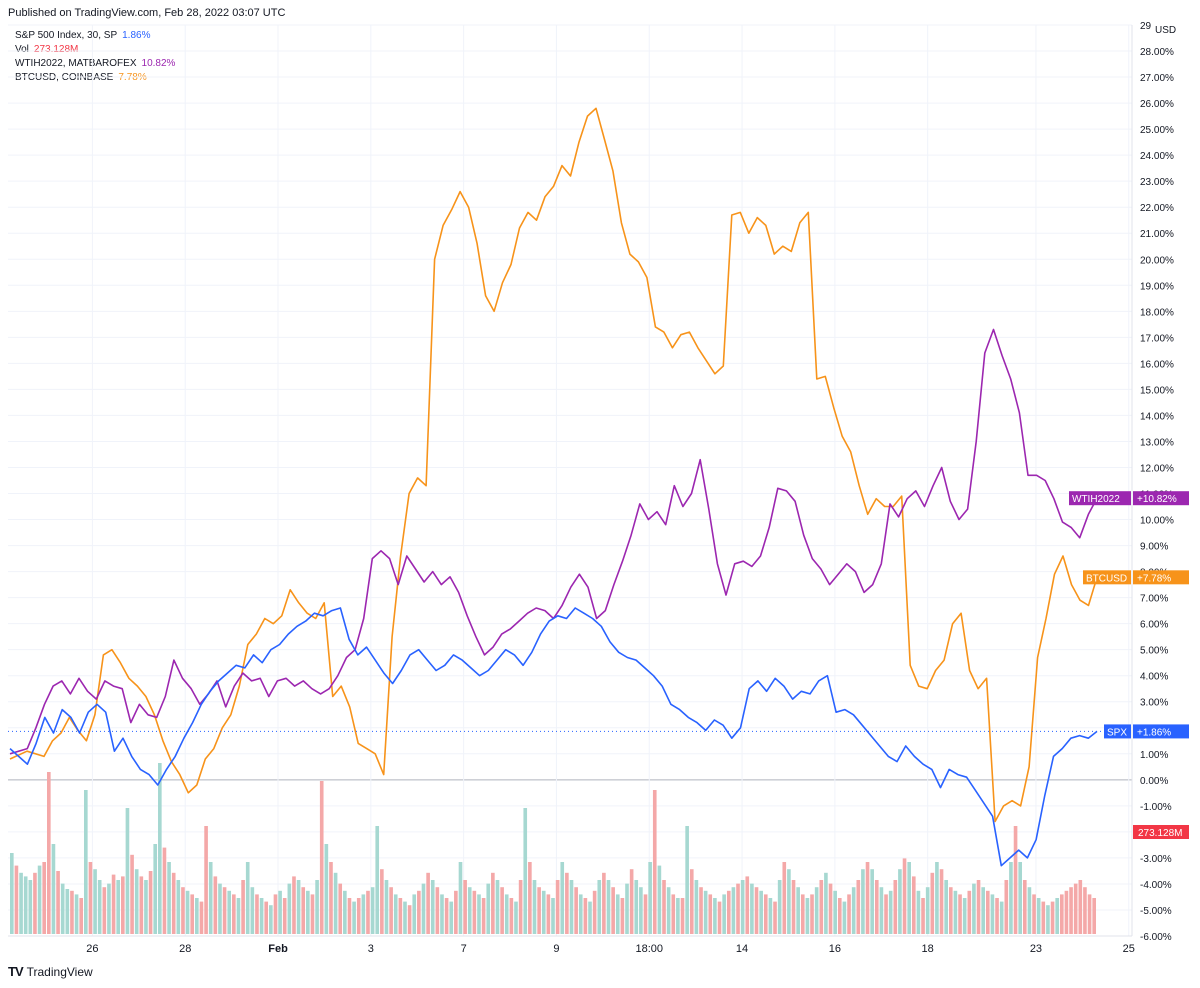  Describe the element at coordinates (1157, 260) in the screenshot. I see `y-tick-label: 20.00%` at that location.